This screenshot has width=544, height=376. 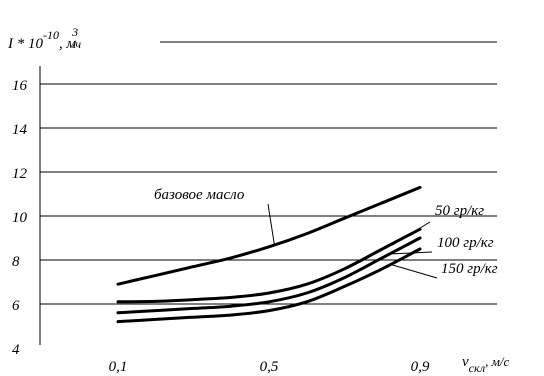 What do you see at coordinates (459, 211) in the screenshot?
I see `series-label-1: 50 гр/кг` at bounding box center [459, 211].